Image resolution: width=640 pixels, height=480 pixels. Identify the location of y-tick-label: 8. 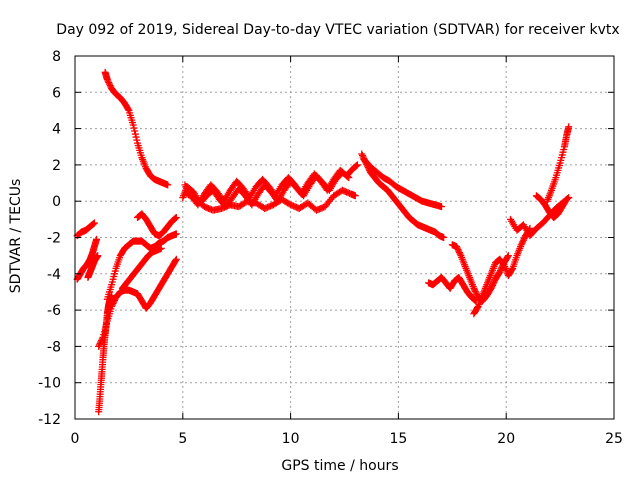
(56, 57).